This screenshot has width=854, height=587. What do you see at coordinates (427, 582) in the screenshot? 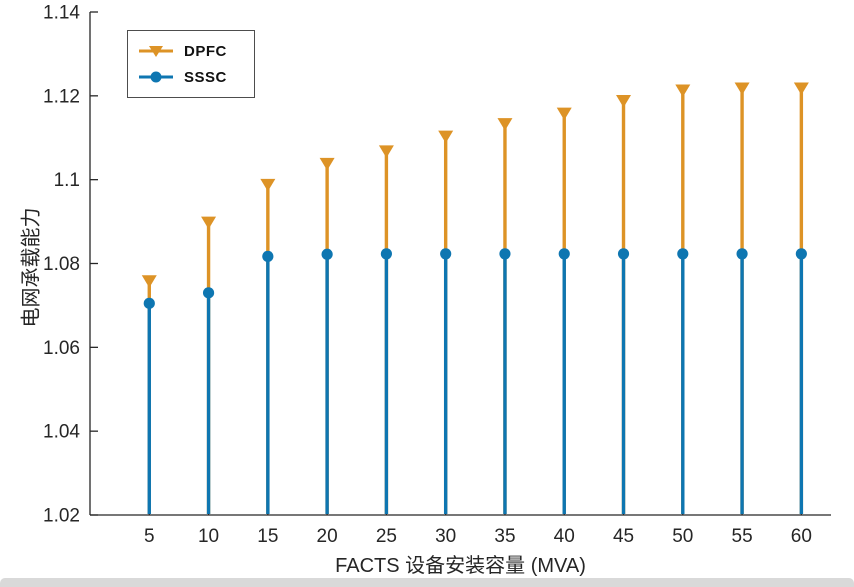
I see `bottom-divider` at bounding box center [427, 582].